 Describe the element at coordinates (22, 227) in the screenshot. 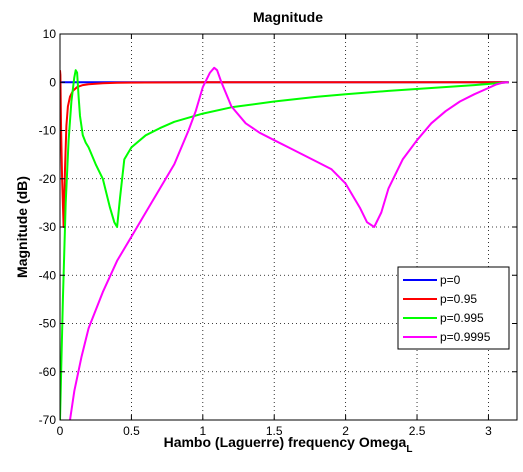

I see `y-axis-label: Magnitude (dB)` at that location.